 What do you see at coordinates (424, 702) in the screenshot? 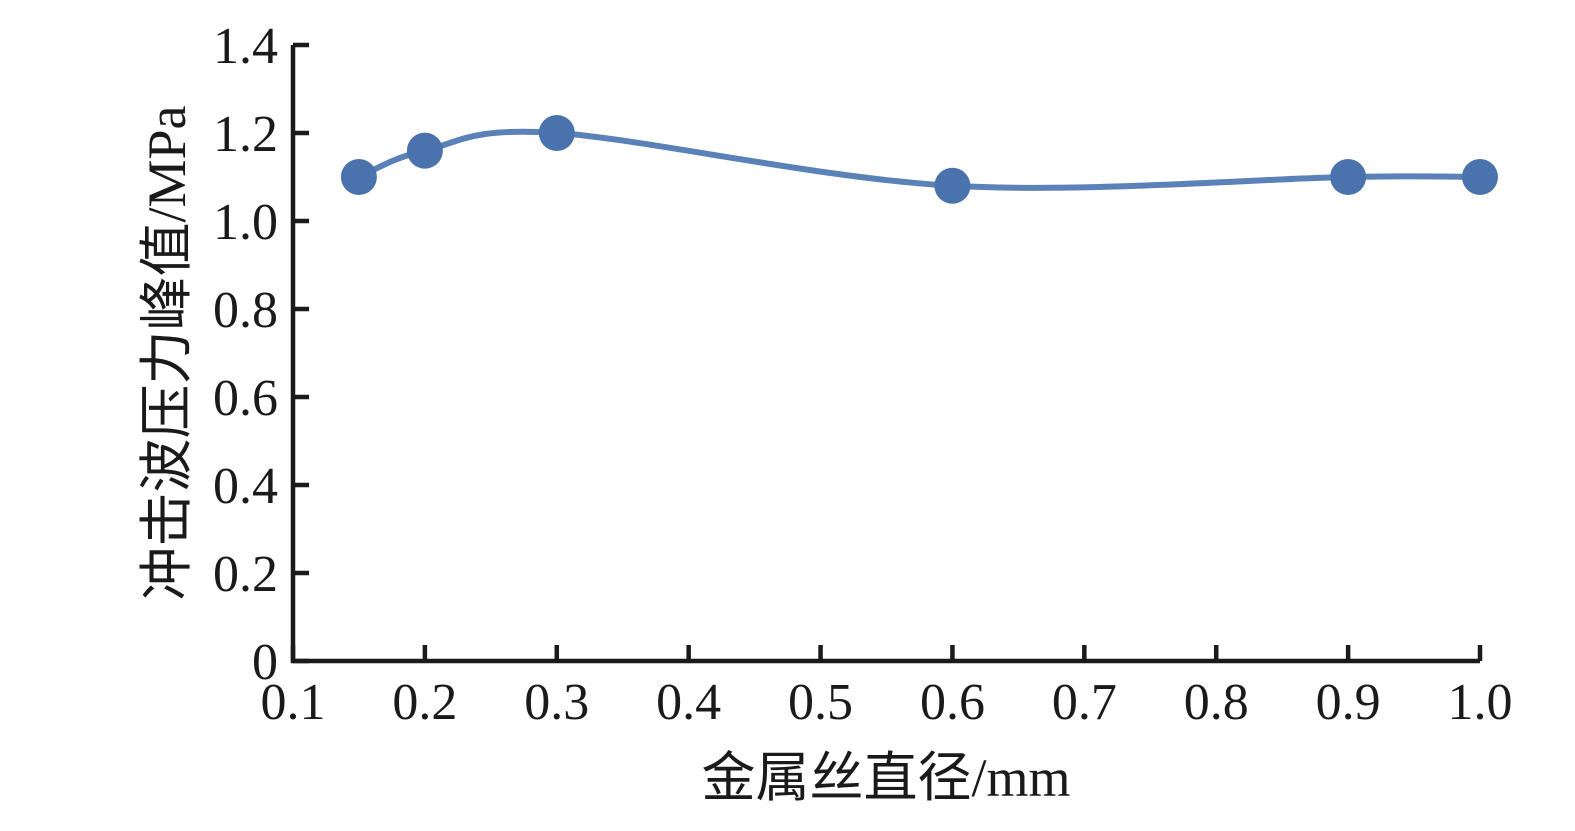
I see `x-tick-label: 0.2` at bounding box center [424, 702].